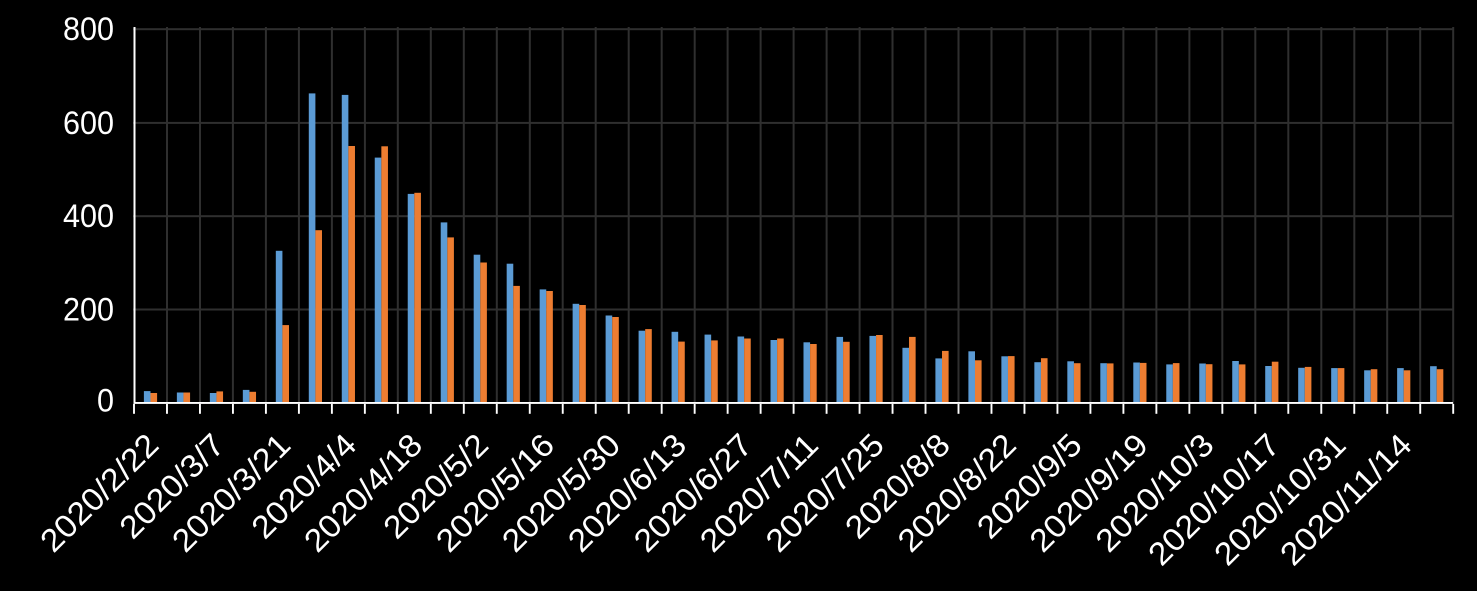  I want to click on svg-text: 200, so click(88, 310).